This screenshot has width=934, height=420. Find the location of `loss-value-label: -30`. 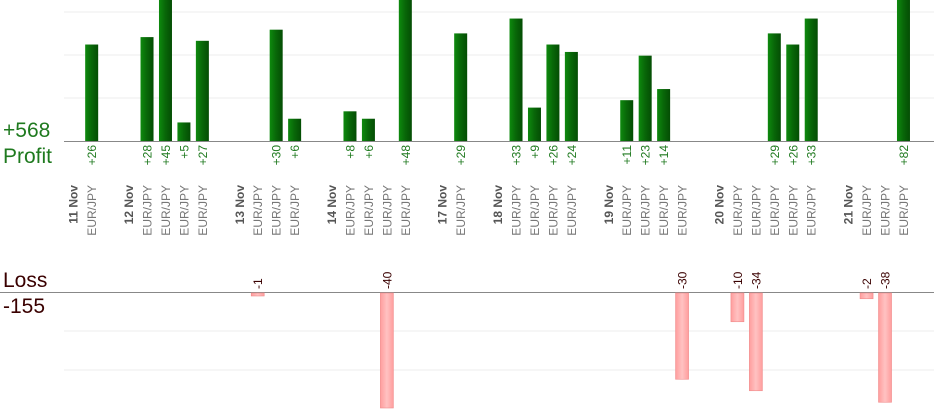

loss-value-label: -30 is located at coordinates (683, 280).